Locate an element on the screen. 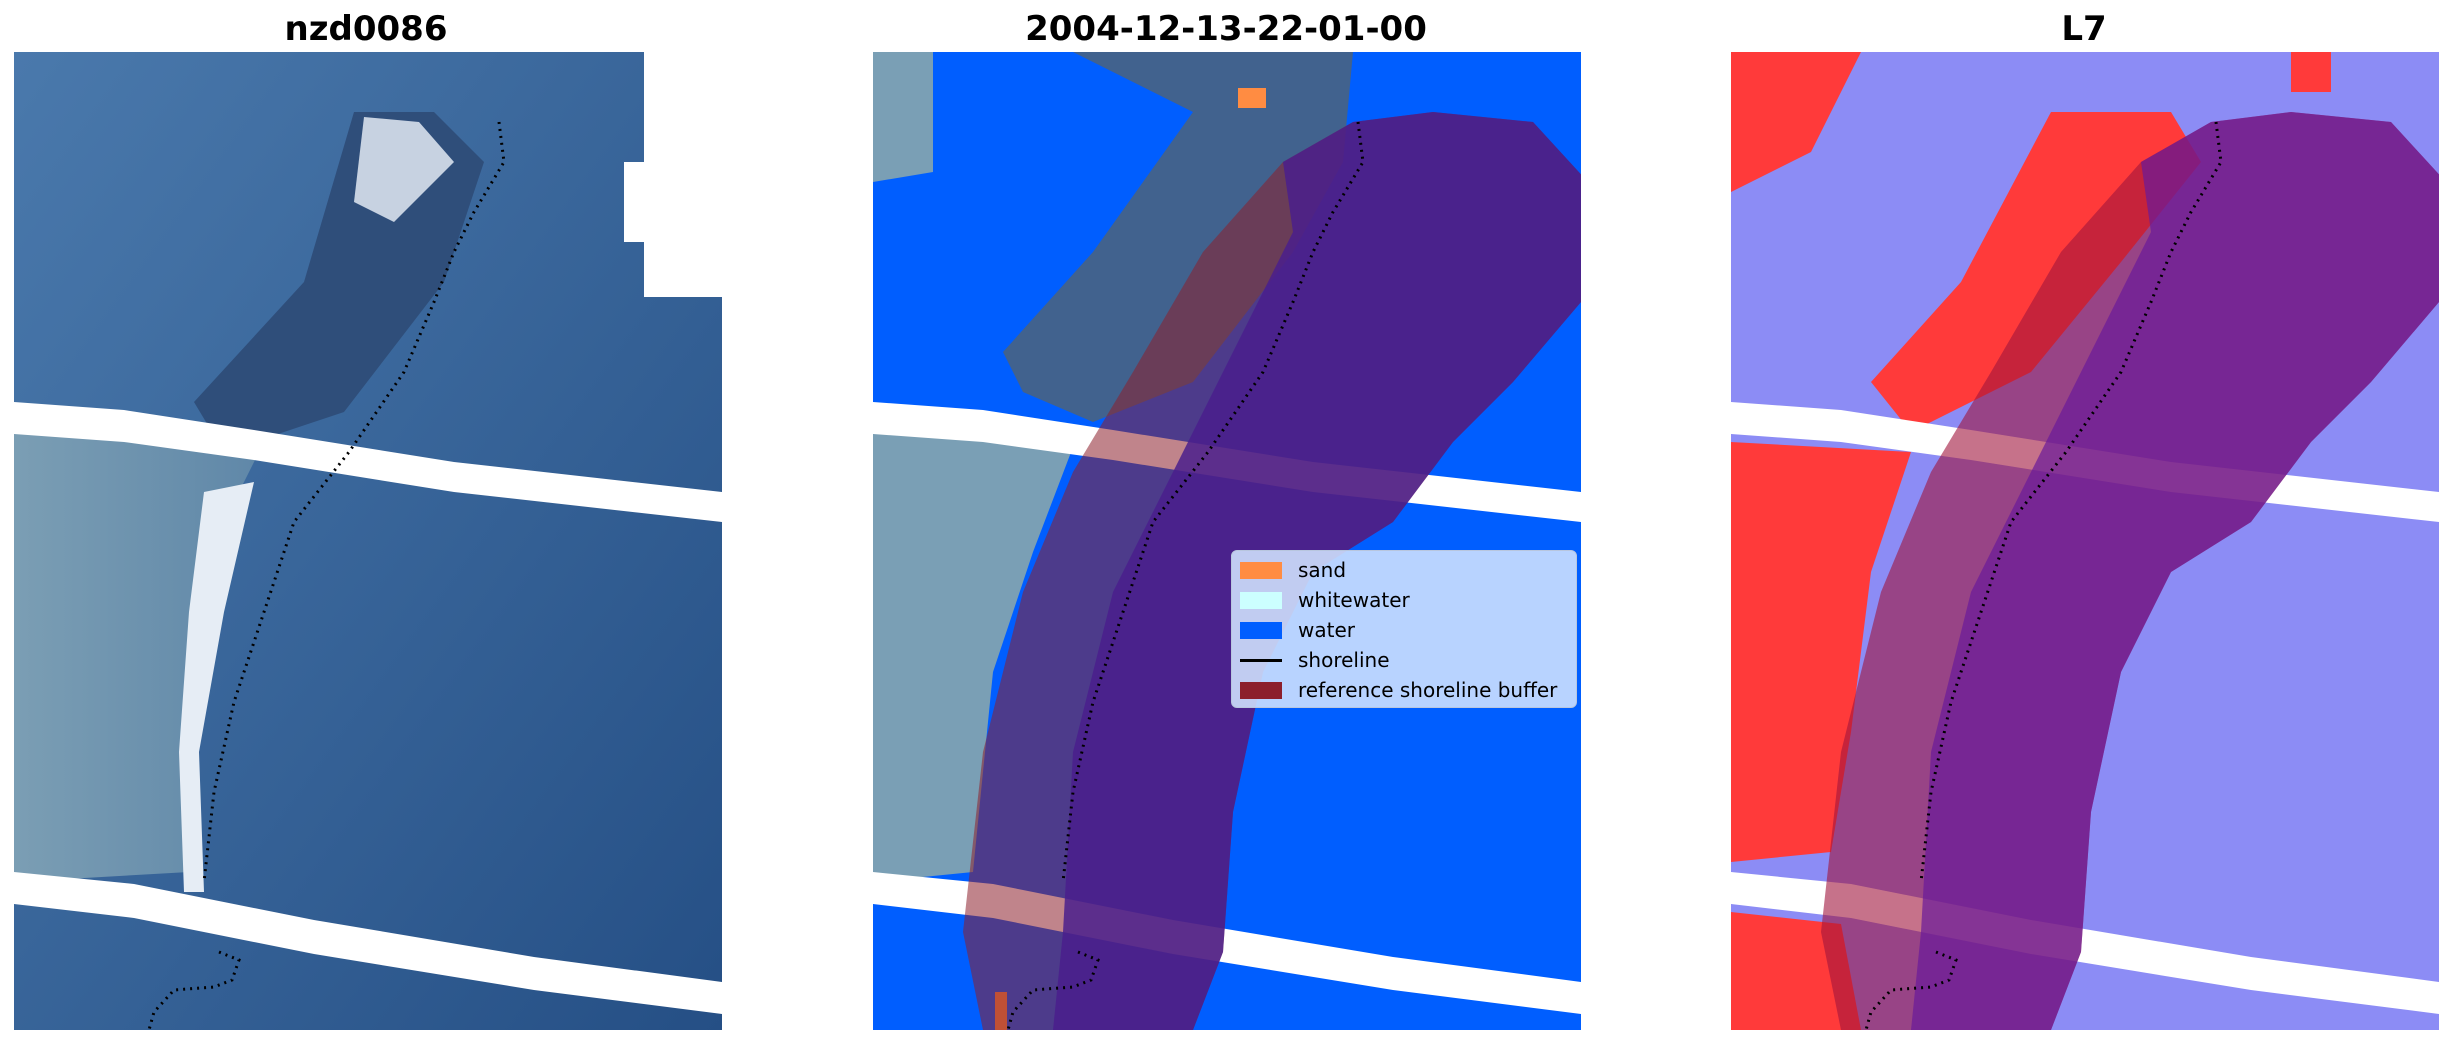  legend-label-shoreline: shoreline is located at coordinates (1344, 660).